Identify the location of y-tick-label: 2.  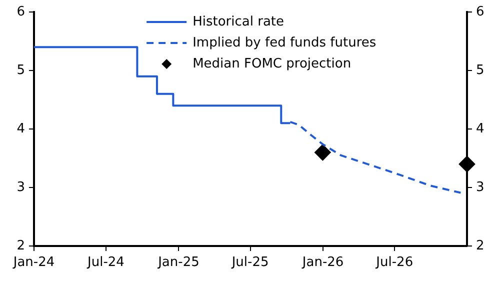
(20, 246).